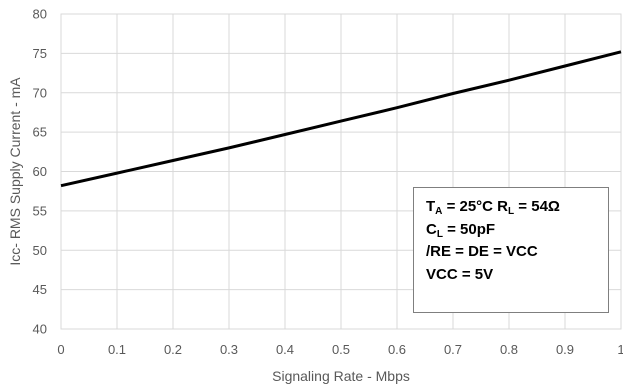 The width and height of the screenshot is (623, 387). Describe the element at coordinates (469, 229) in the screenshot. I see `annotation-capacitance-value: = 50pF` at that location.